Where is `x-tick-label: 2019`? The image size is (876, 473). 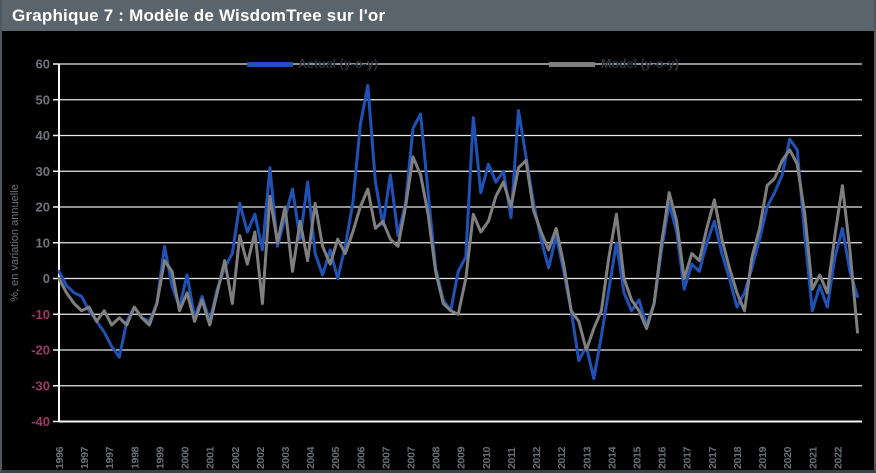
x-tick-label: 2019 is located at coordinates (763, 457).